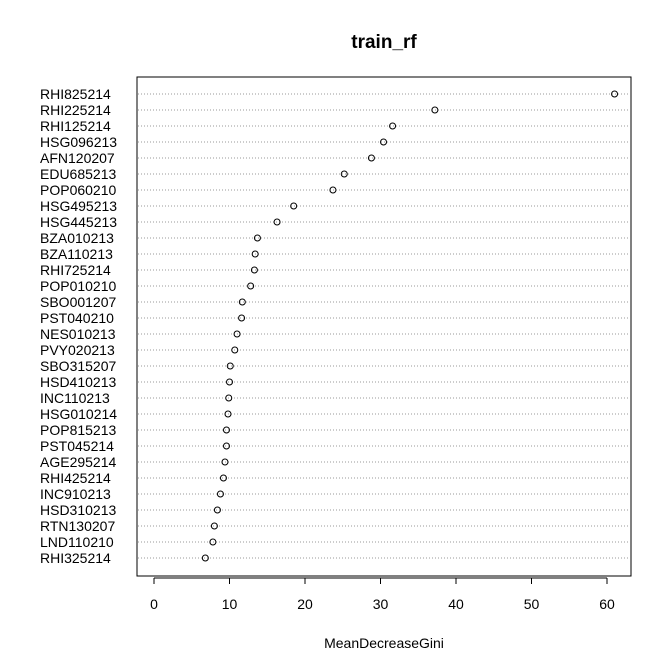 This screenshot has height=672, width=672. Describe the element at coordinates (230, 604) in the screenshot. I see `x-tick-label: 10` at that location.